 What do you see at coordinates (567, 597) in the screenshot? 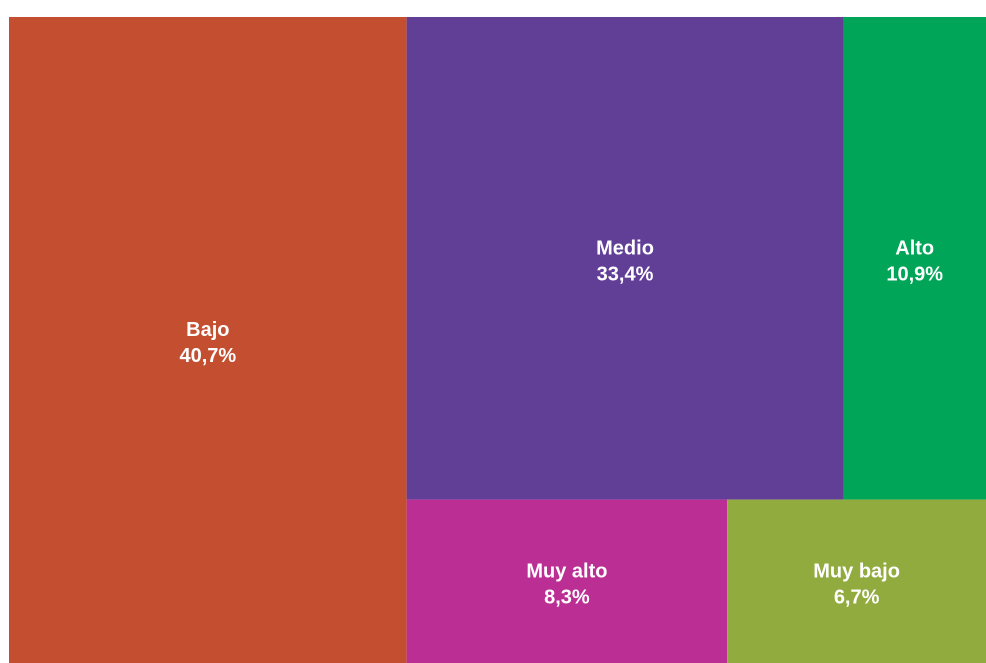
I see `tile-value-muy-alto: 8,3%` at bounding box center [567, 597].